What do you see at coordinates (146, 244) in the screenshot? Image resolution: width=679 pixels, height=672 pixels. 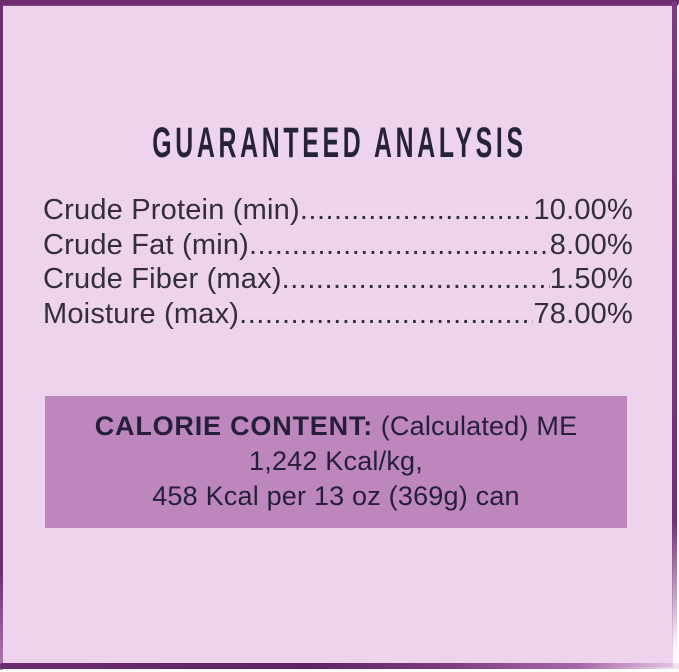 I see `nutrient-label: Crude Fat (min)` at bounding box center [146, 244].